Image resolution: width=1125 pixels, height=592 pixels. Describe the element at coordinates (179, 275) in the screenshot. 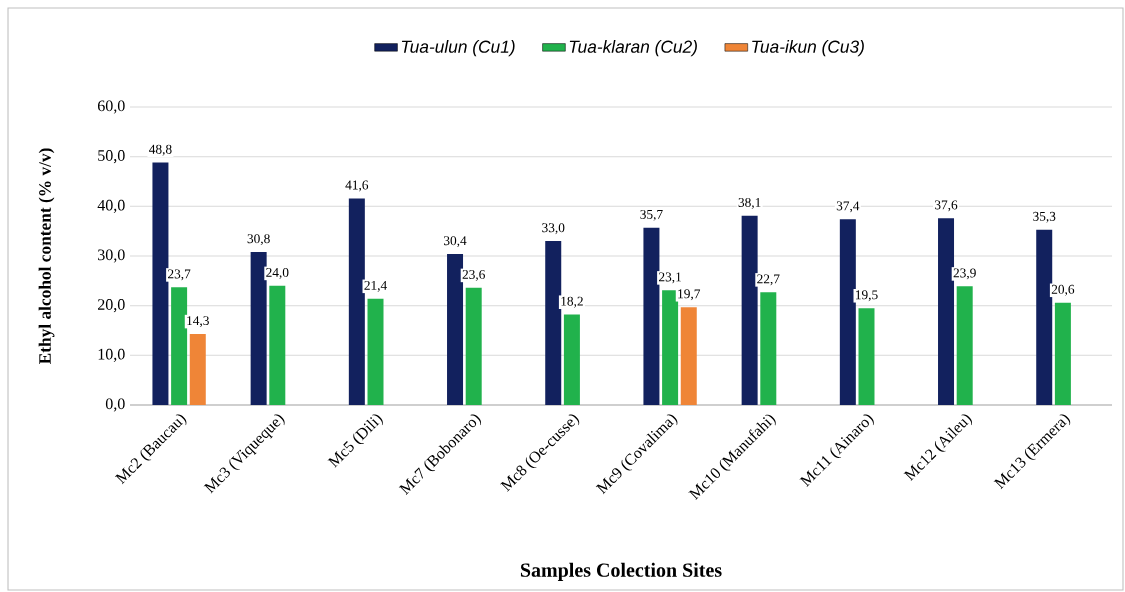

I see `data-label: 23,7` at that location.